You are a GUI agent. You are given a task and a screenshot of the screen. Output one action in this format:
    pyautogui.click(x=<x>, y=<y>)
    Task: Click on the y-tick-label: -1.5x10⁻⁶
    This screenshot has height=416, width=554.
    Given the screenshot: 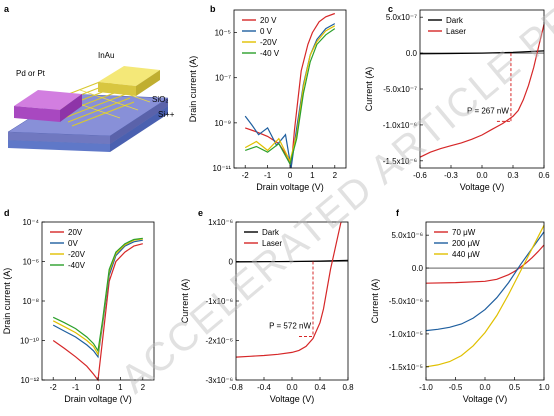 What is the action you would take?
    pyautogui.click(x=400, y=161)
    